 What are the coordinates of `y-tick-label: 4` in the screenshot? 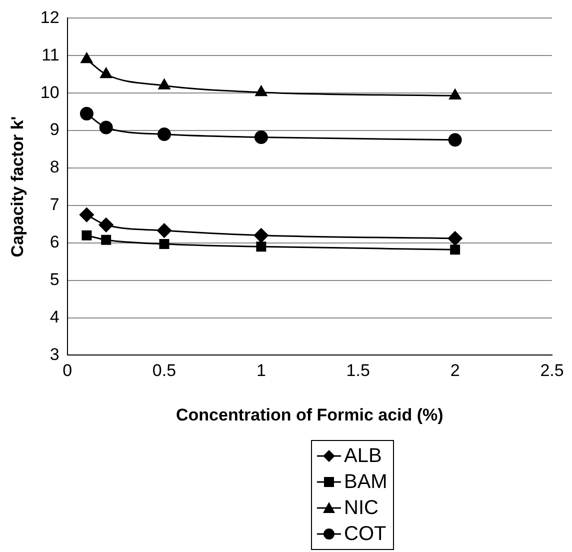 It's located at (55, 316).